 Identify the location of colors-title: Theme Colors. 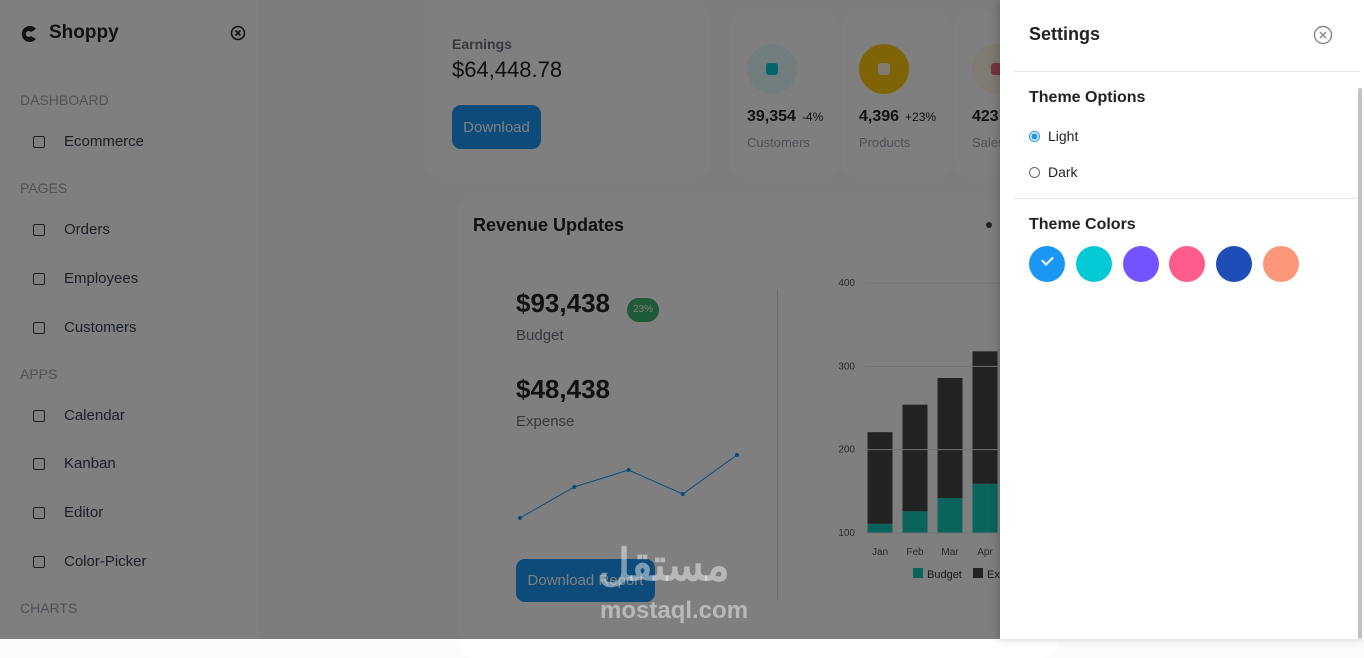
(1082, 224).